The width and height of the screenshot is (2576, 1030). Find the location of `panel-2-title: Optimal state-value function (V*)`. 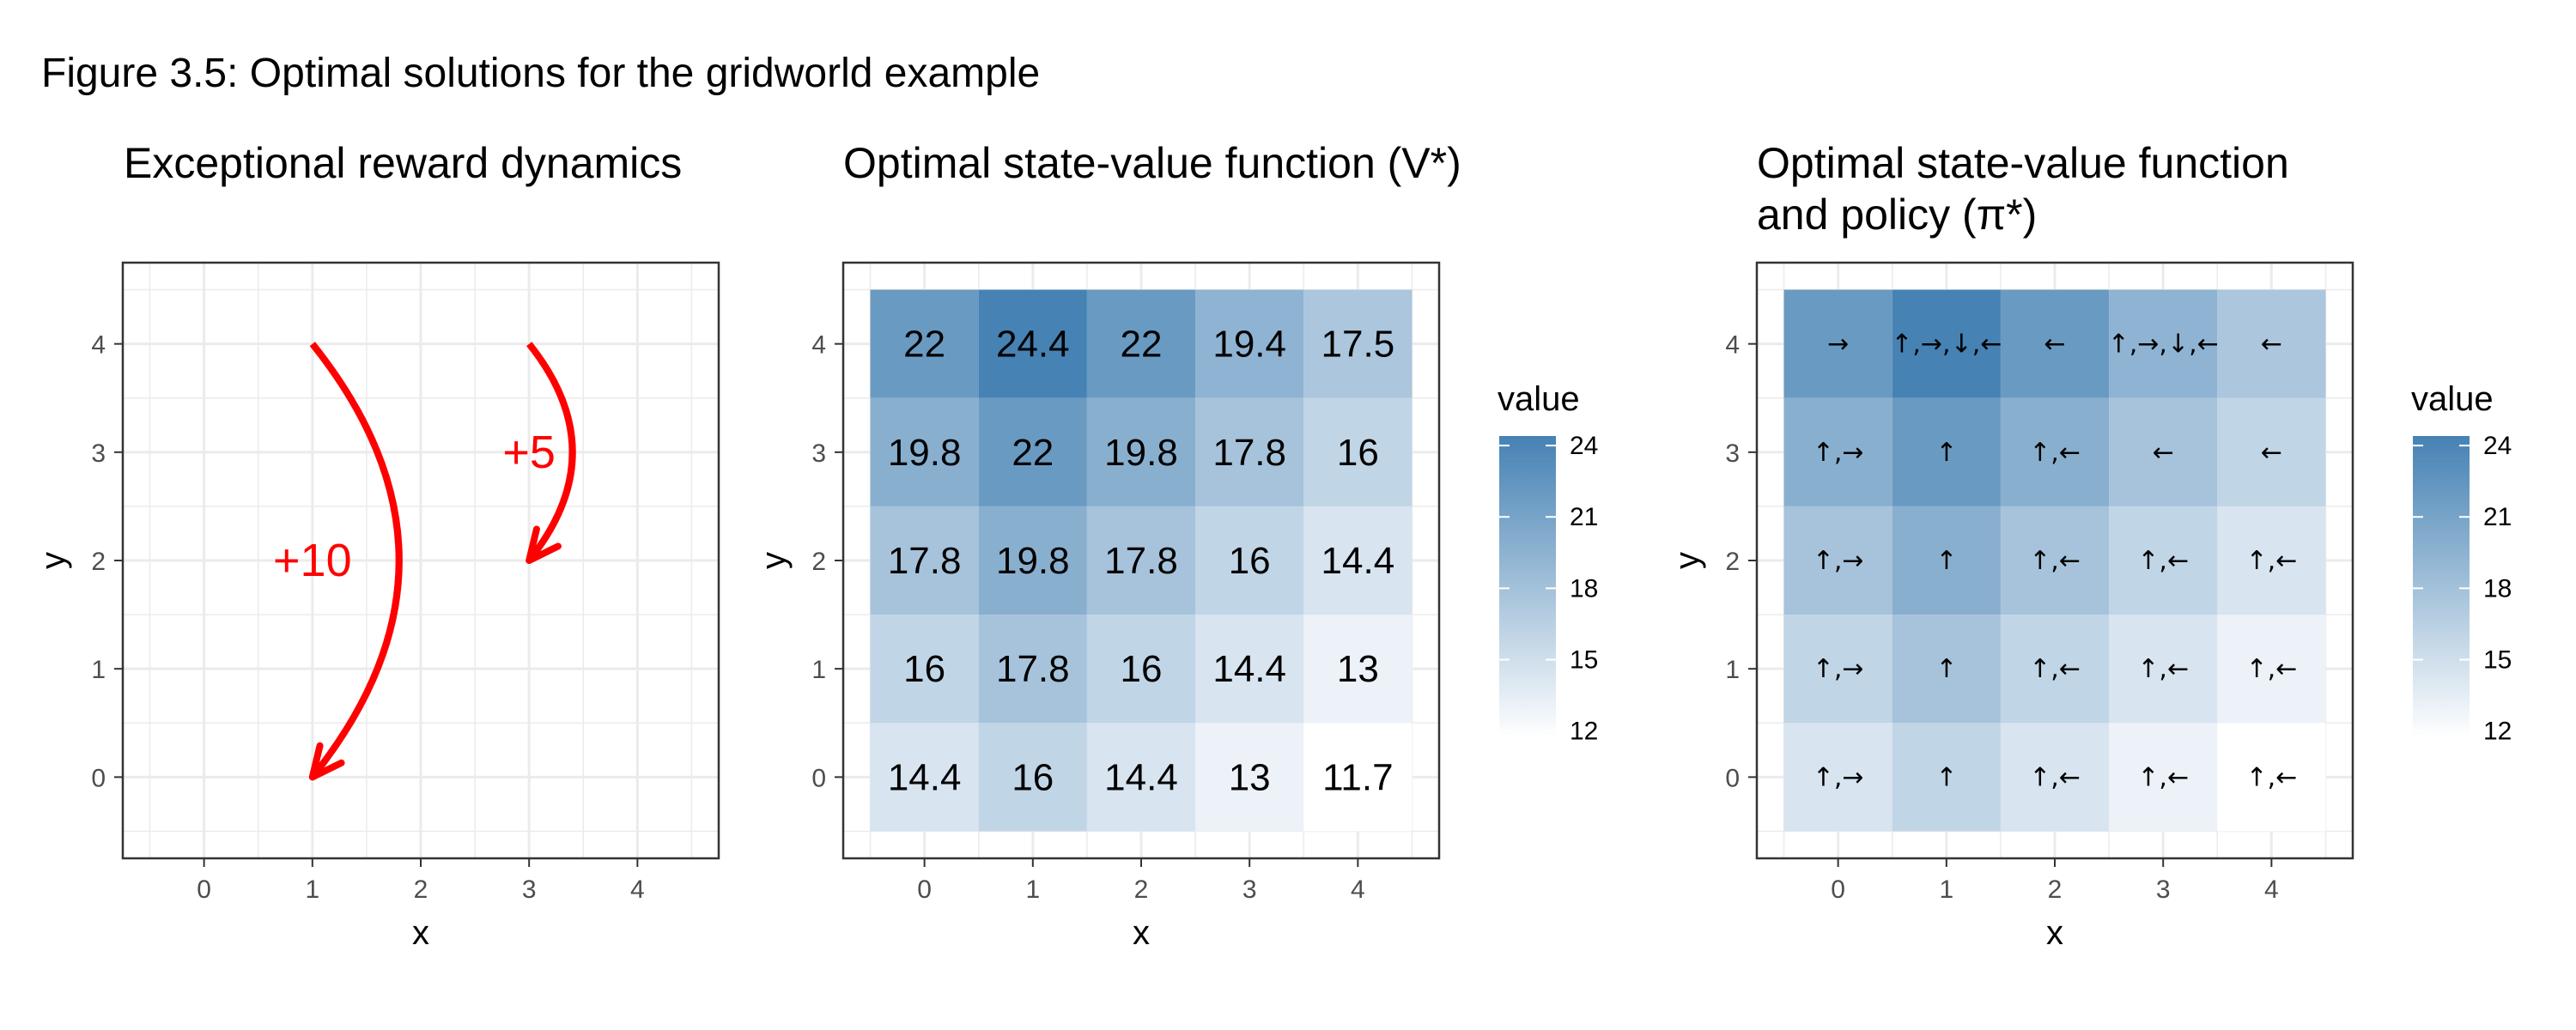

panel-2-title: Optimal state-value function (V*) is located at coordinates (1152, 163).